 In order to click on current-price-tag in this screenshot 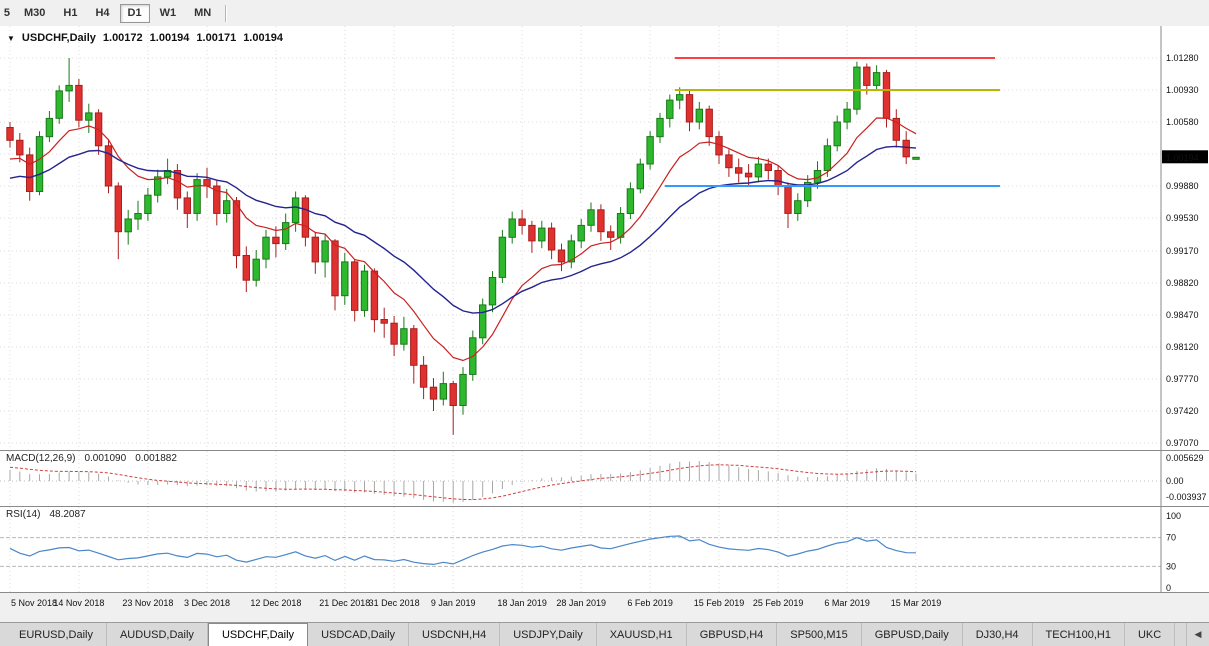, I will do `click(1185, 157)`.